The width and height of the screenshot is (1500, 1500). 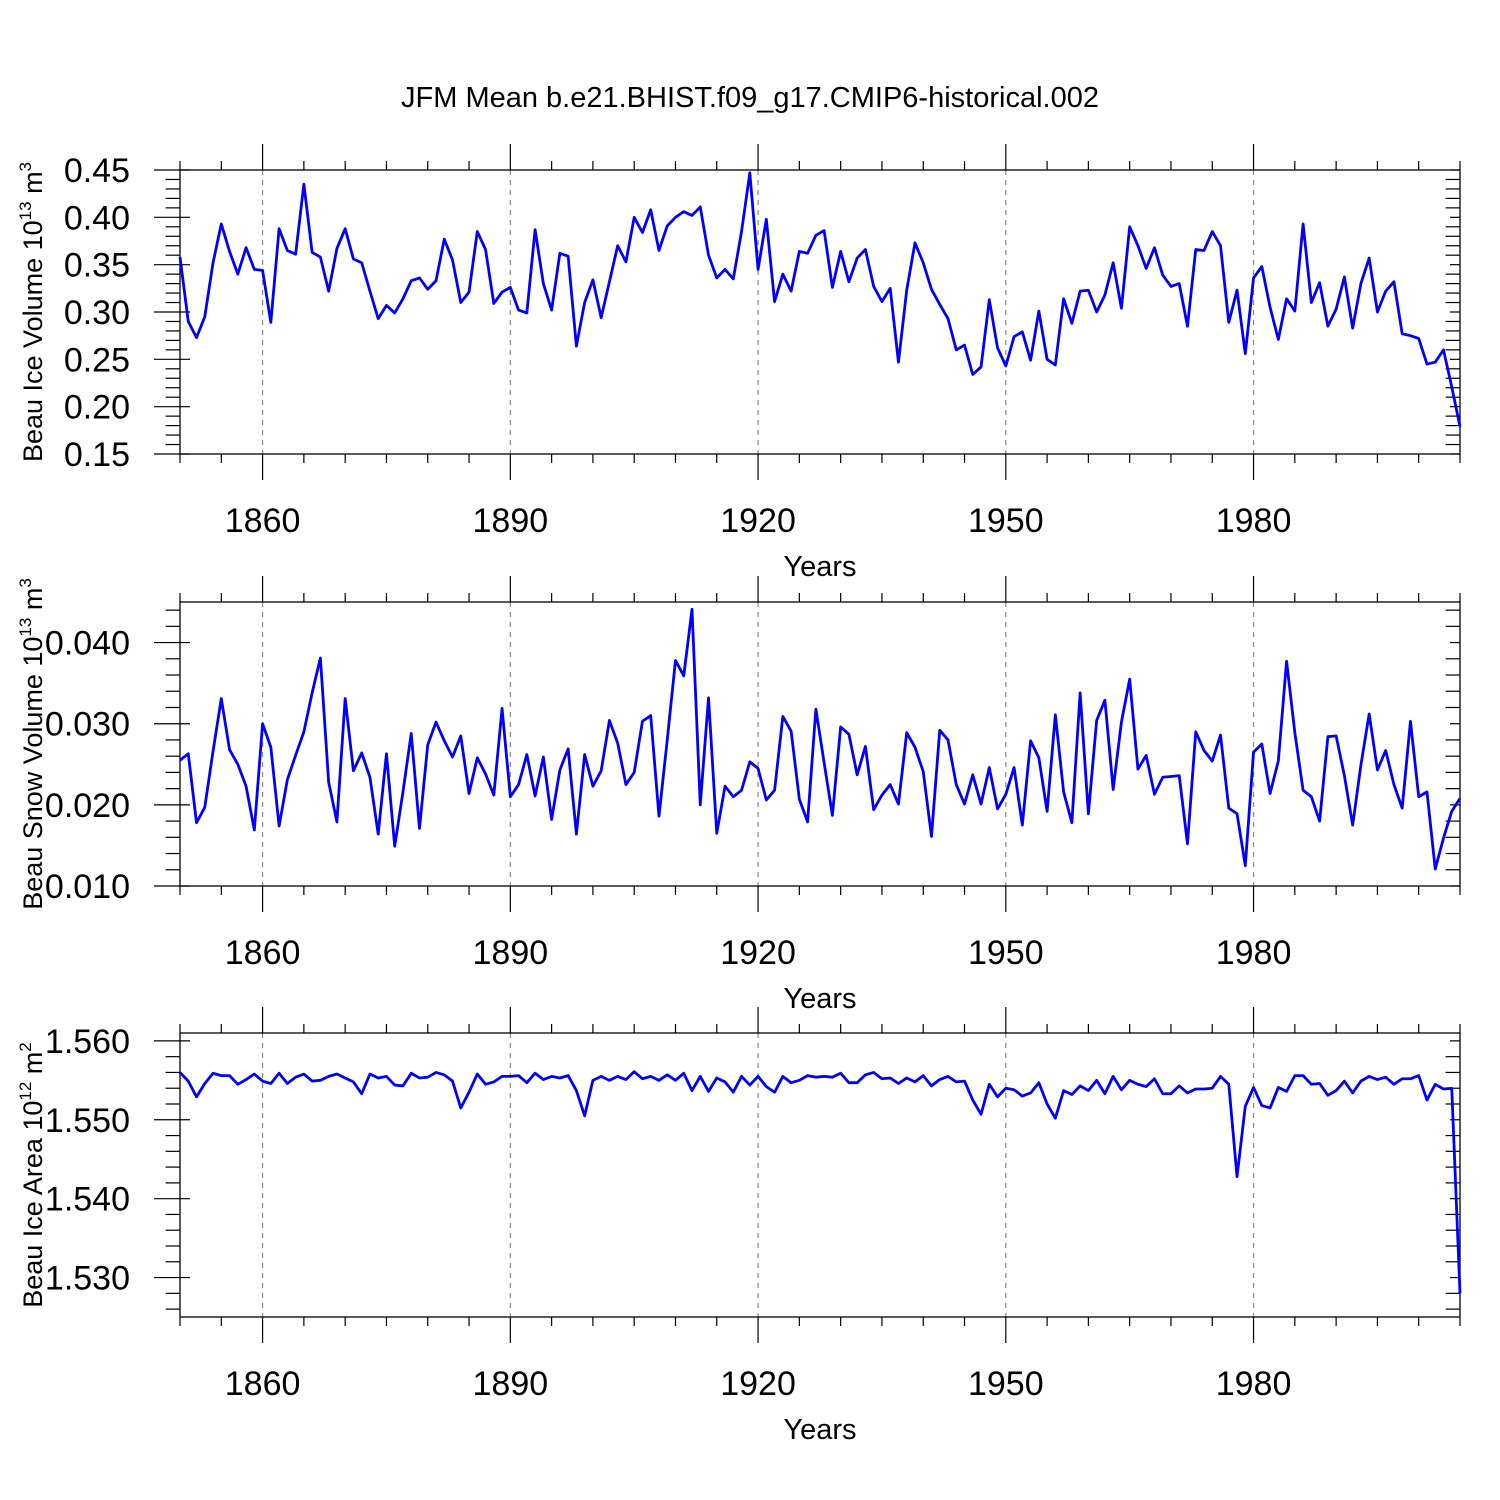 I want to click on y-tick-label: 1.540, so click(x=87, y=1200).